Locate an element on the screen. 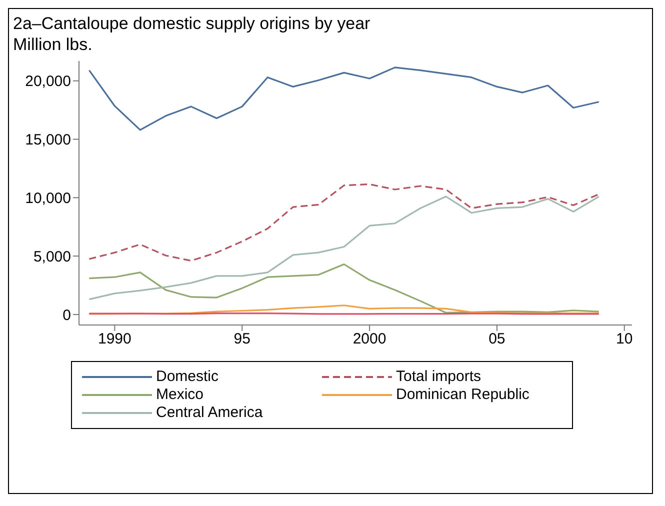 The width and height of the screenshot is (665, 506). y-tick-label: 5,000 is located at coordinates (52, 257).